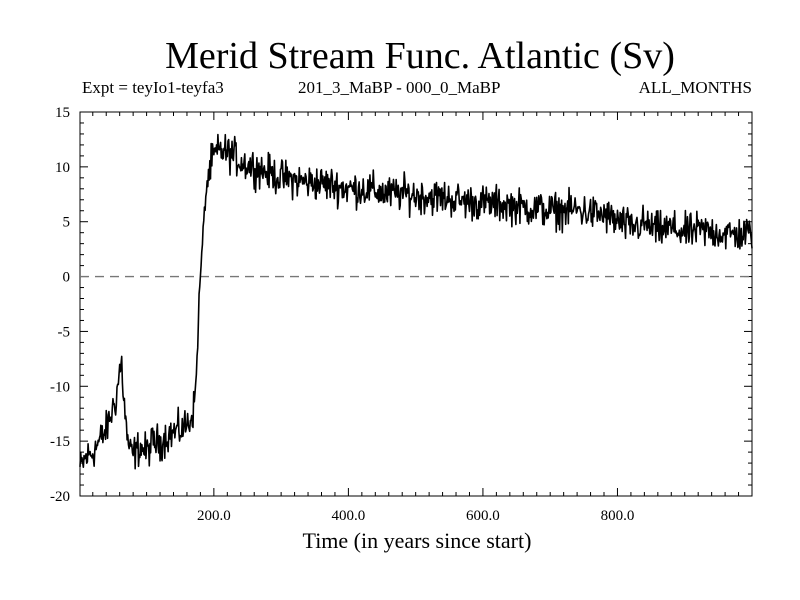  Describe the element at coordinates (349, 516) in the screenshot. I see `x-tick-label: 400.0` at that location.